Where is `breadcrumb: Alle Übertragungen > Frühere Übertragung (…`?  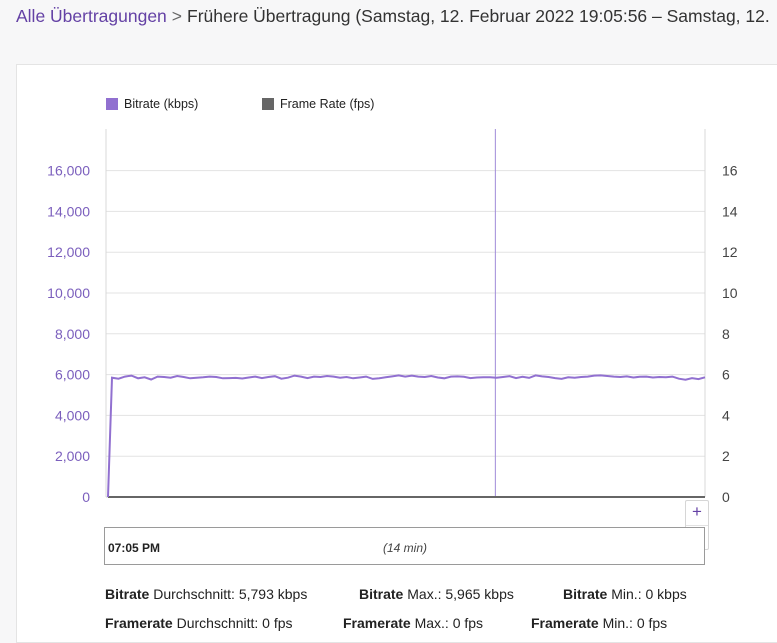
breadcrumb: Alle Übertragungen > Frühere Übertragung (… is located at coordinates (396, 16).